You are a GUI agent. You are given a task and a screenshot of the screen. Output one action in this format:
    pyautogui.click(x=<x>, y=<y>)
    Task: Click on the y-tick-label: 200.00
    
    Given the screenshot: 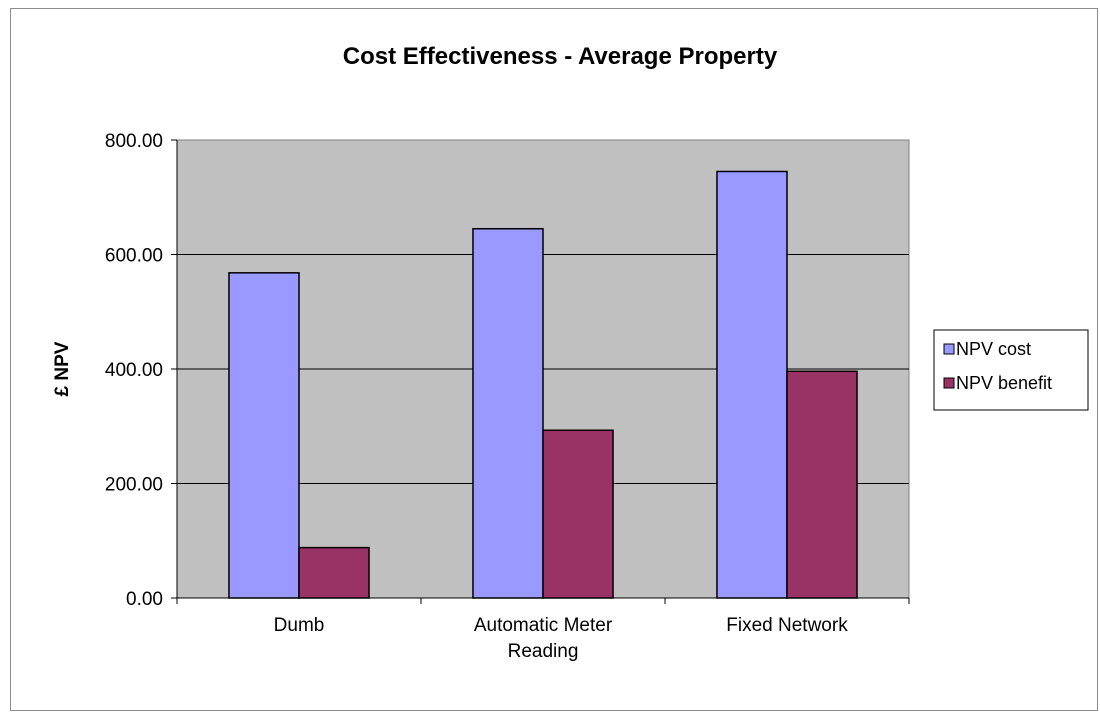 What is the action you would take?
    pyautogui.click(x=134, y=485)
    